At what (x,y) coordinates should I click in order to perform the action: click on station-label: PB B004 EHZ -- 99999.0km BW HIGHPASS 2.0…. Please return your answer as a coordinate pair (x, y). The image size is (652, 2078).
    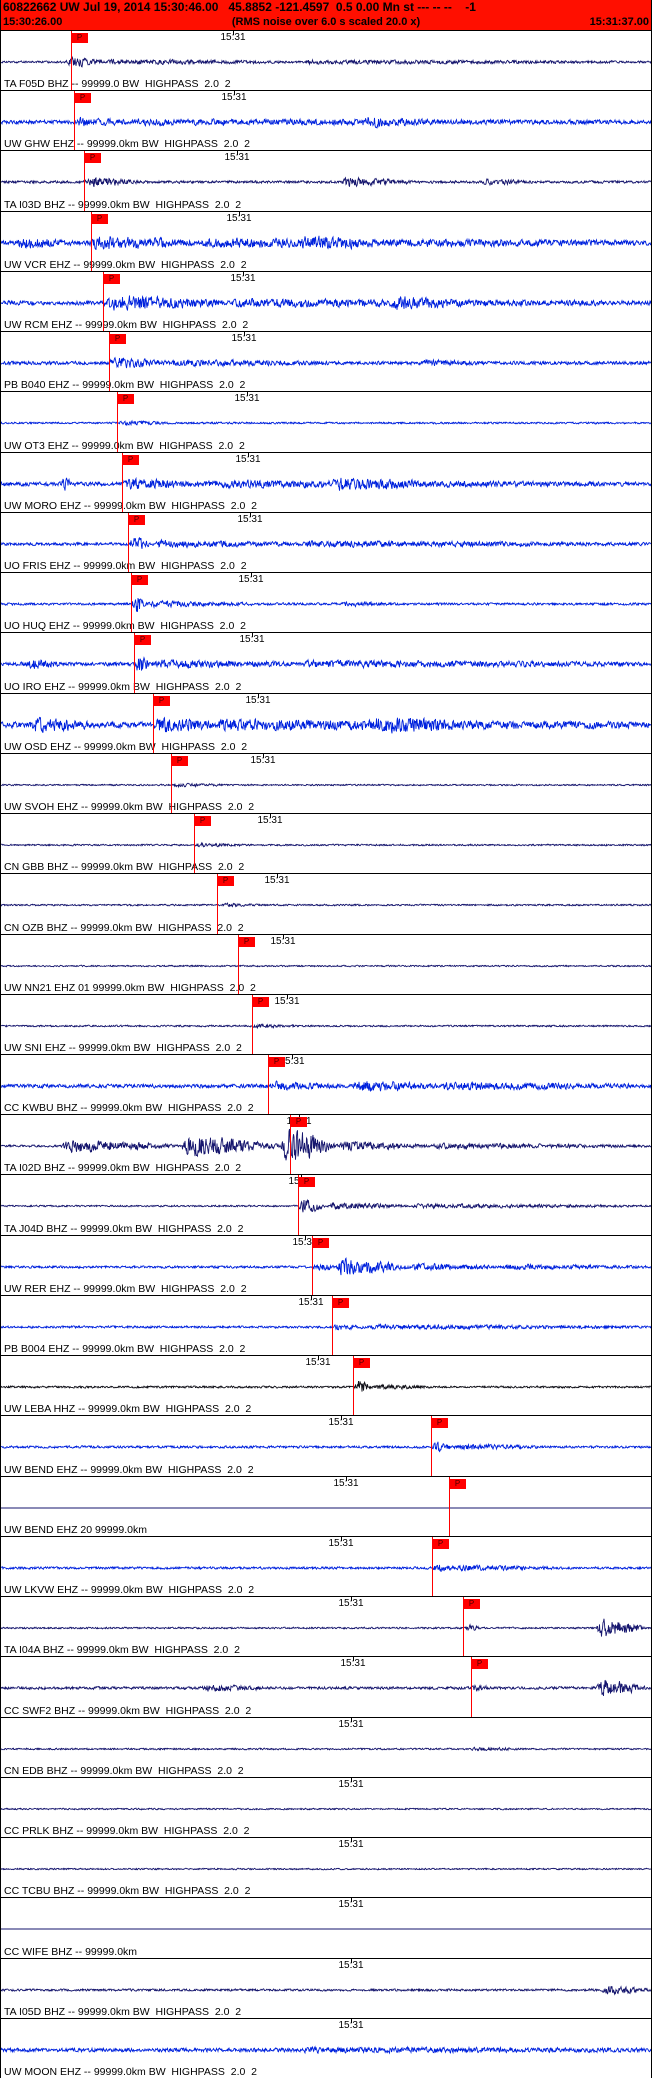
    Looking at the image, I should click on (125, 1349).